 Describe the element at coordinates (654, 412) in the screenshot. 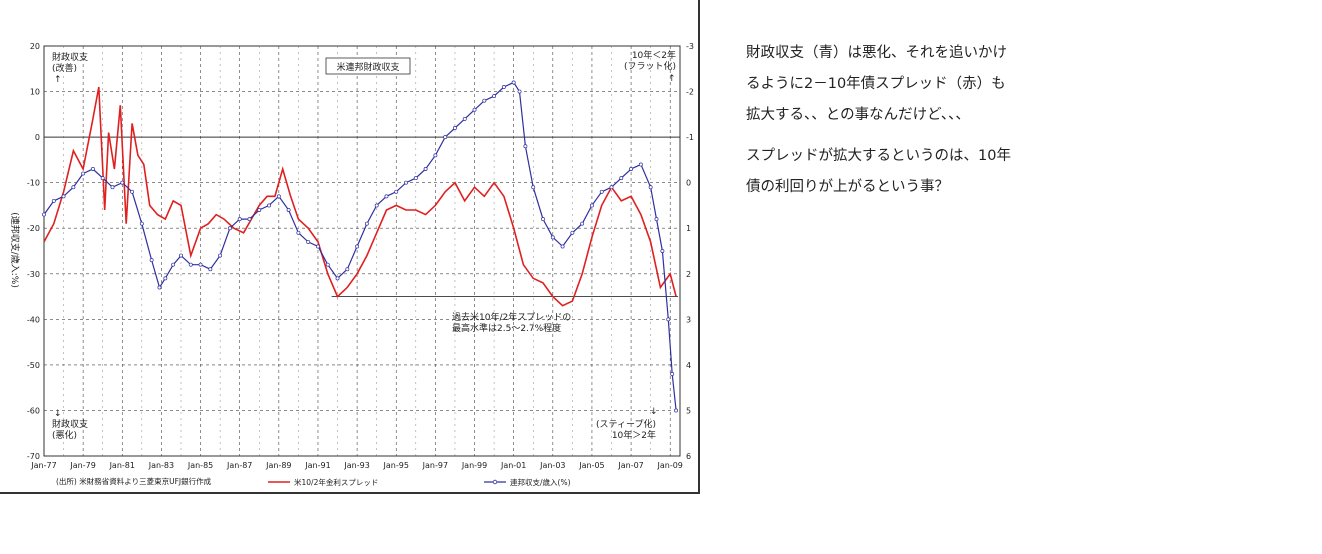

I see `annotation-bottom-right-arrow: ↓` at that location.